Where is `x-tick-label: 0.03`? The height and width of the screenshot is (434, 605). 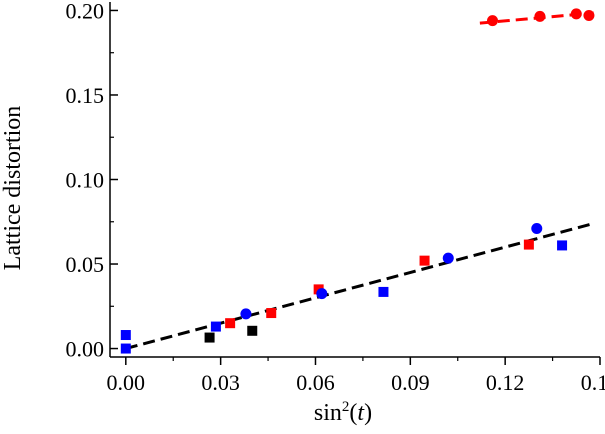
x-tick-label: 0.03 is located at coordinates (220, 382).